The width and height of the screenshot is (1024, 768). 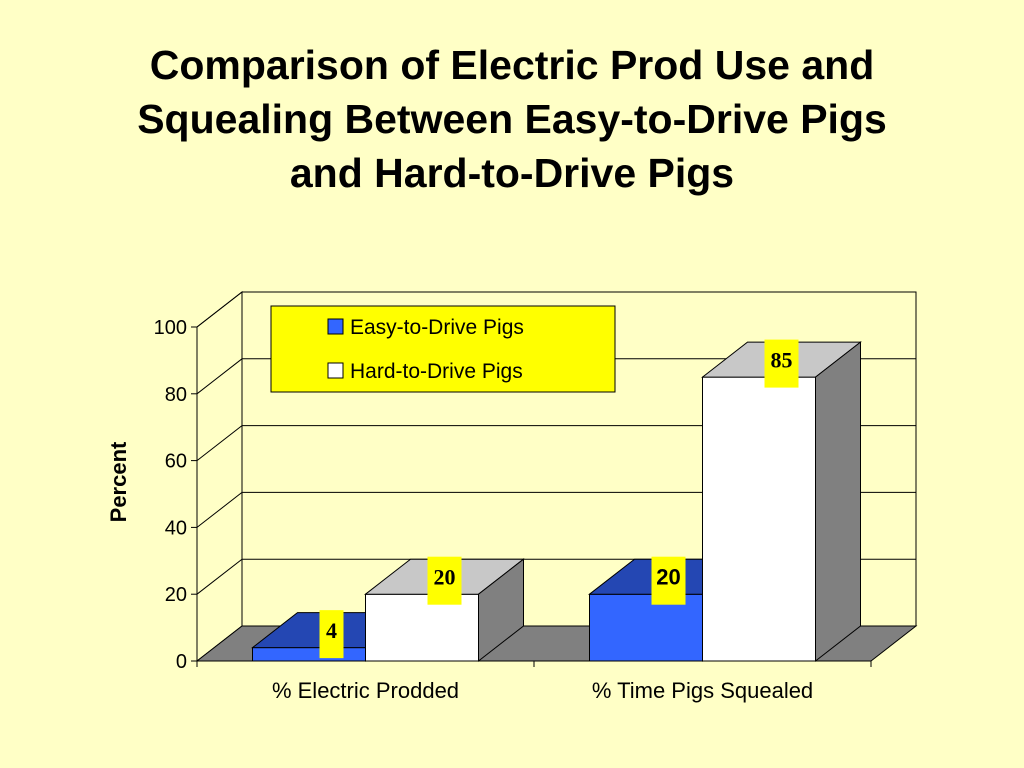 I want to click on legend: Easy-to-Drive Pigs Hard-to-Drive Pigs, so click(x=443, y=349).